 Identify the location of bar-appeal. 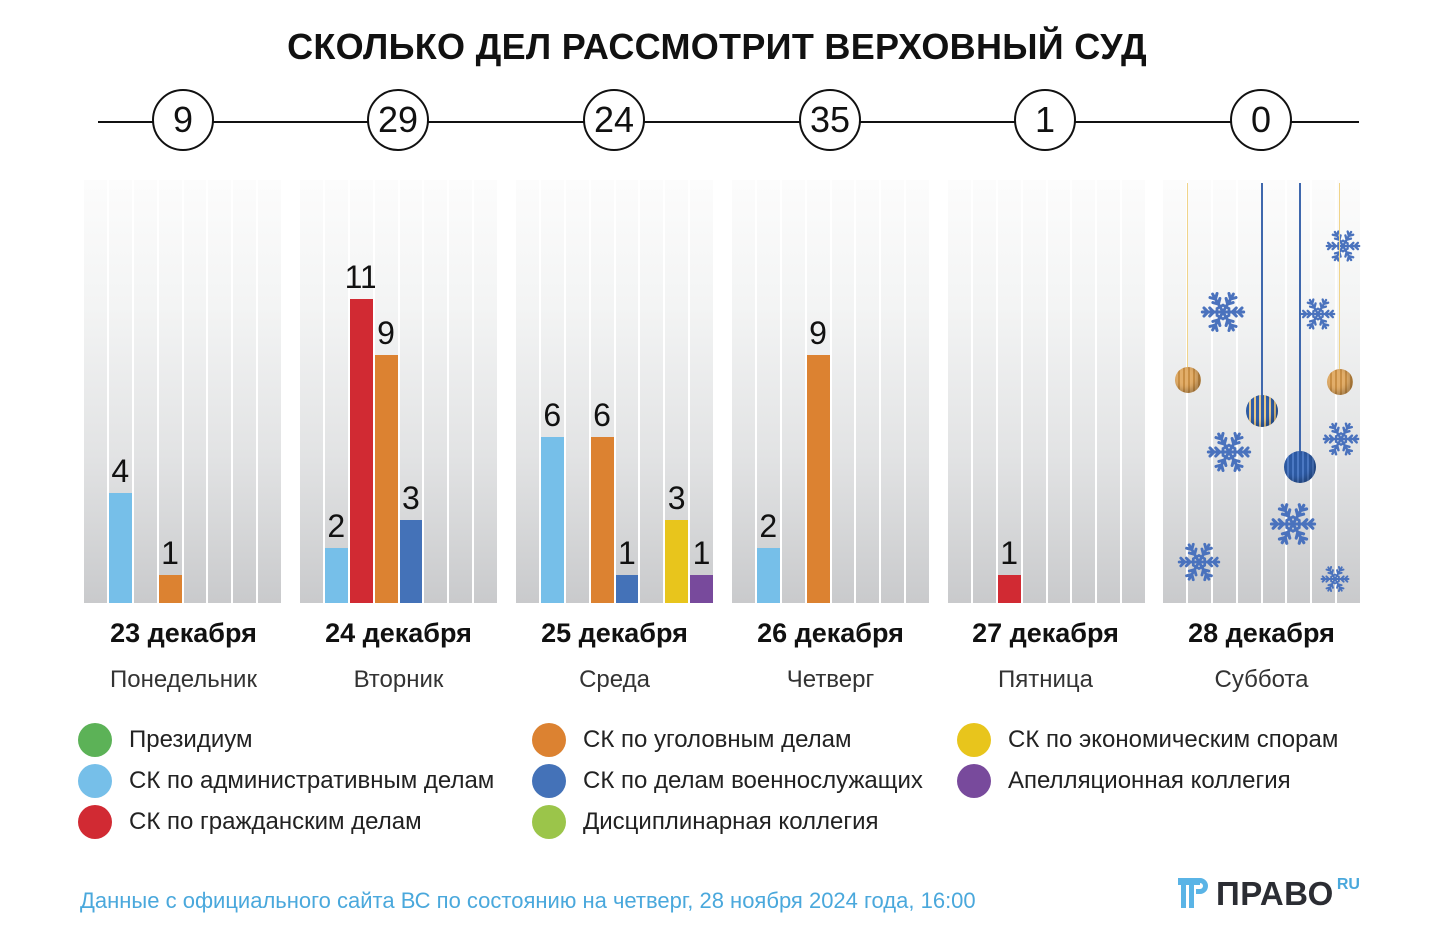
(701, 589).